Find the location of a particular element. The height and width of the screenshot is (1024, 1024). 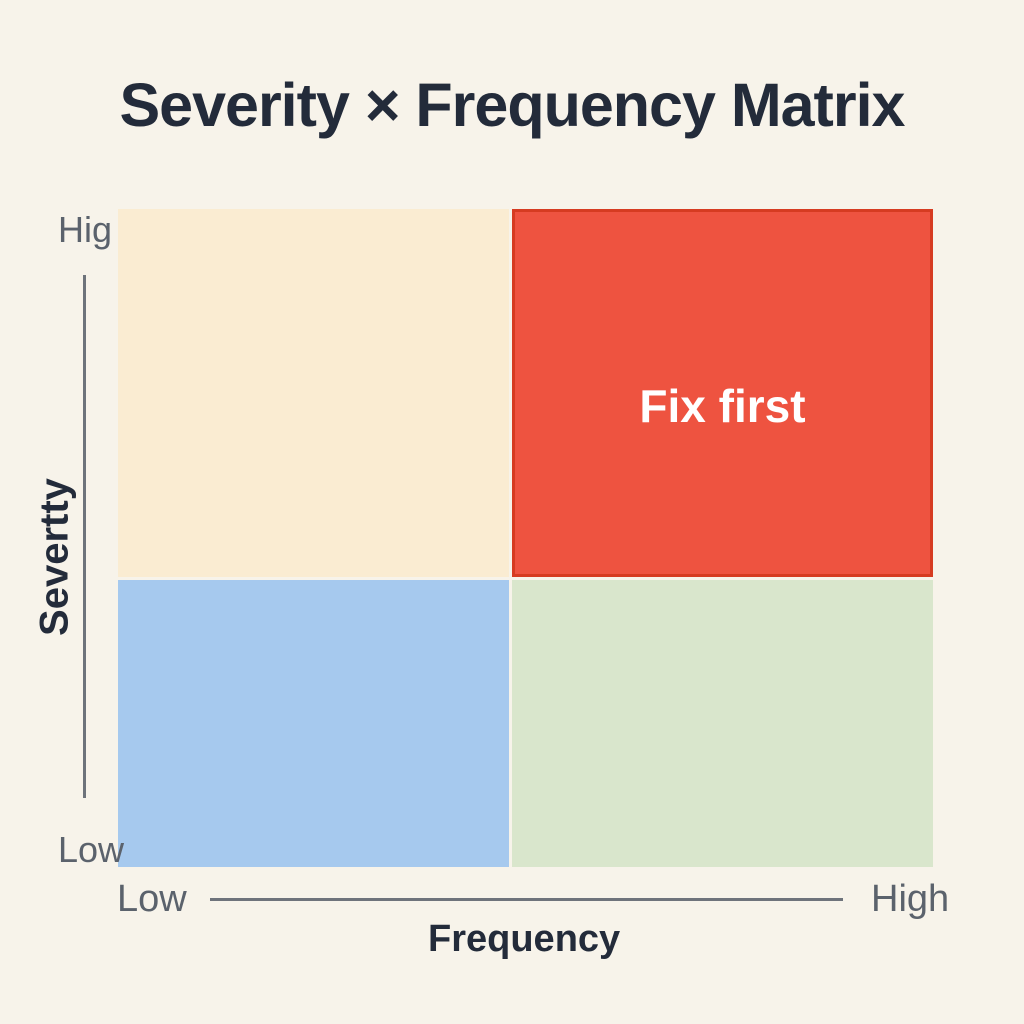

quadrant-high-severity-low-frequency is located at coordinates (313, 393).